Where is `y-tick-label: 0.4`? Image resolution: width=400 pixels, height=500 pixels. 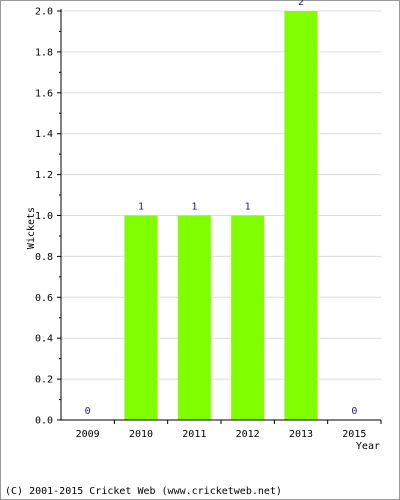 y-tick-label: 0.4 is located at coordinates (44, 339).